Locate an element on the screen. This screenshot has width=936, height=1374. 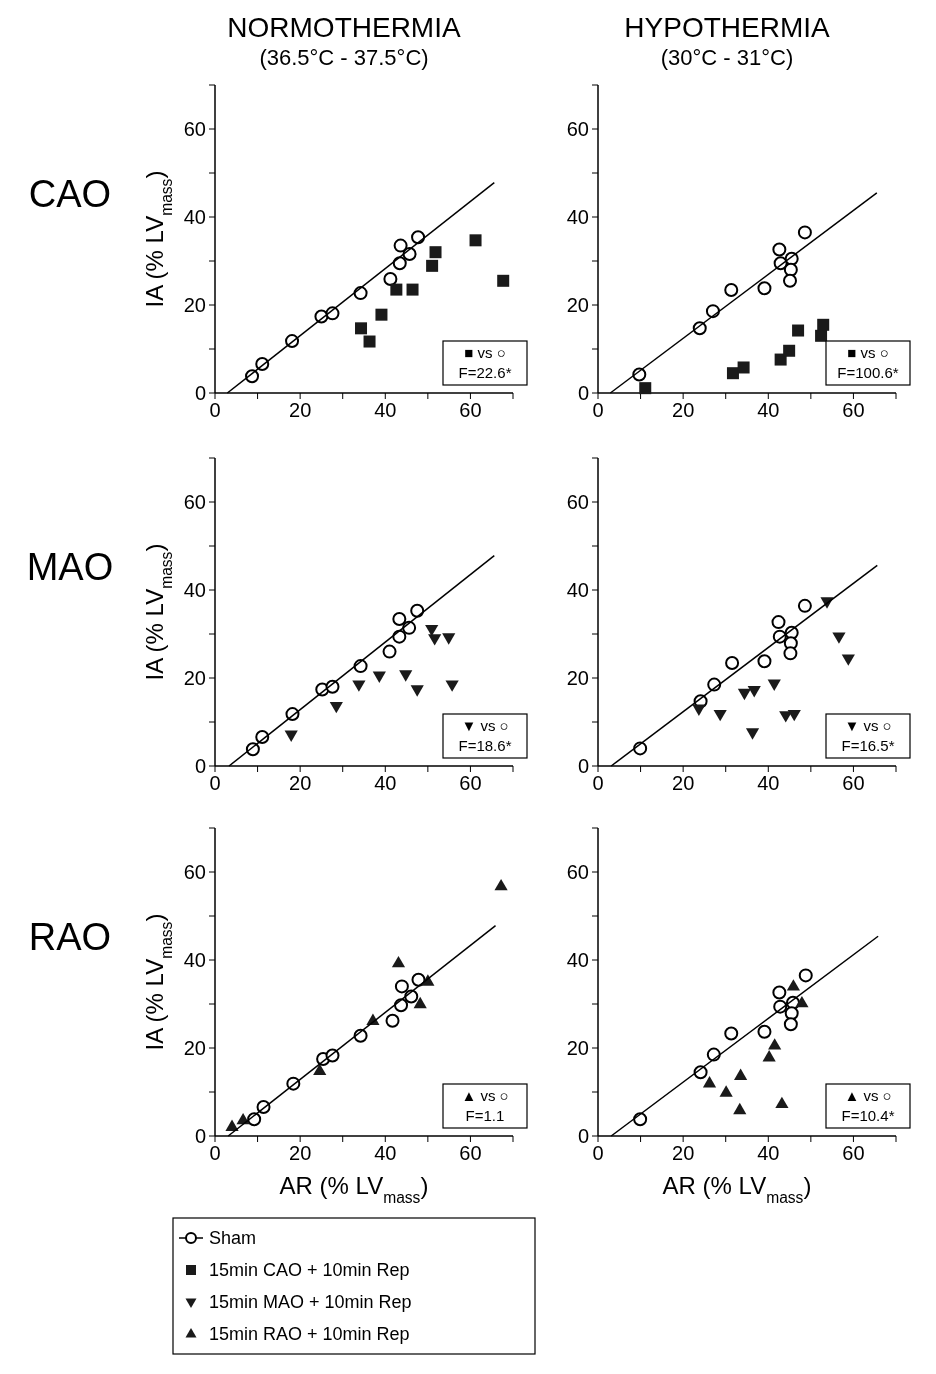
annotation: F=1.1 is located at coordinates (485, 1115).